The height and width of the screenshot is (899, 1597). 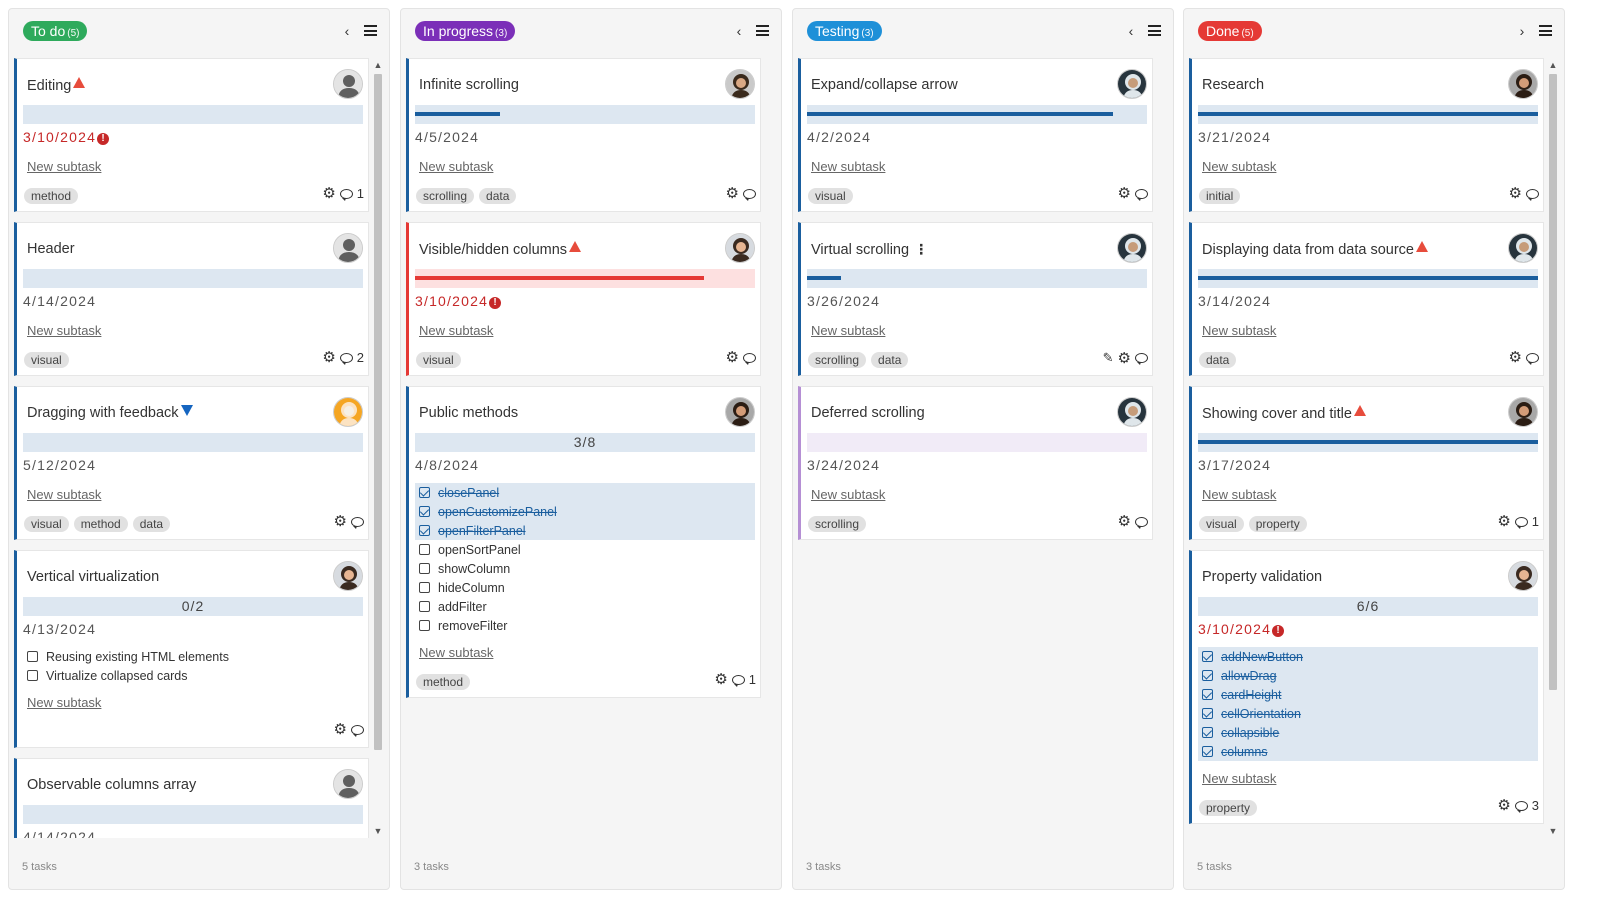 What do you see at coordinates (1368, 675) in the screenshot?
I see `subtask-item: allowDrag` at bounding box center [1368, 675].